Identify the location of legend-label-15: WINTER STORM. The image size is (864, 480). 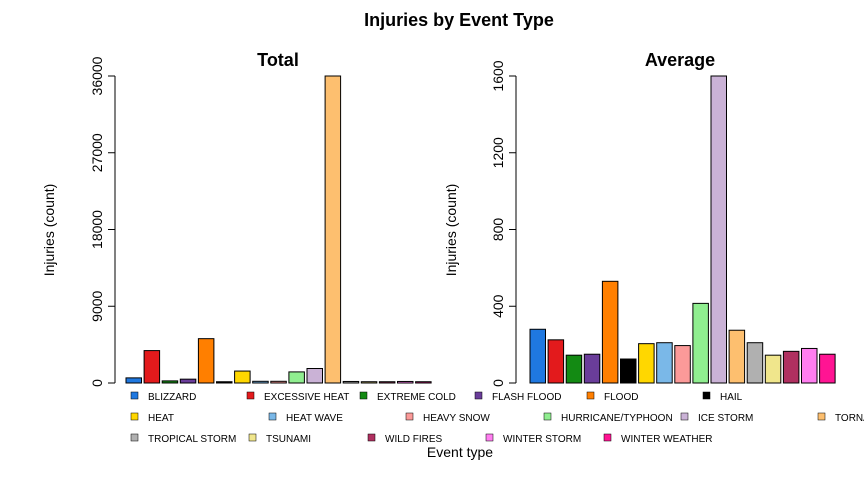
(542, 439).